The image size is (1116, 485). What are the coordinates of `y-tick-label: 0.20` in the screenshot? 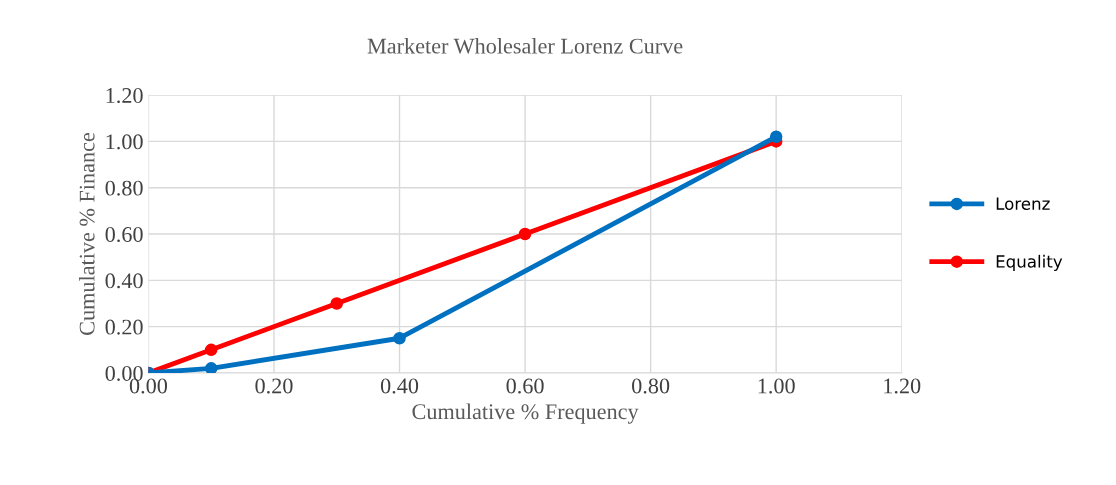 It's located at (124, 327).